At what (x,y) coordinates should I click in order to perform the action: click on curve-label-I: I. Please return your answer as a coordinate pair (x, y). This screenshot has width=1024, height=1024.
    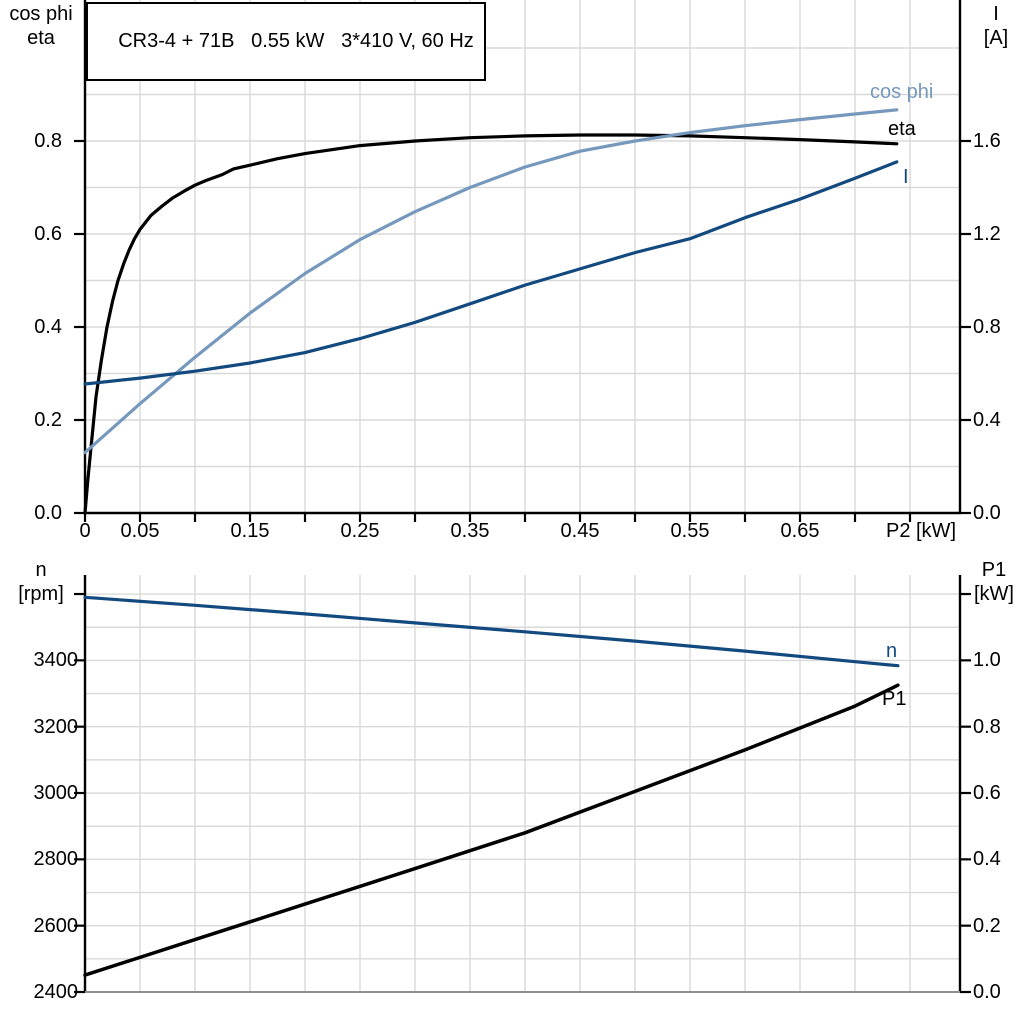
    Looking at the image, I should click on (906, 177).